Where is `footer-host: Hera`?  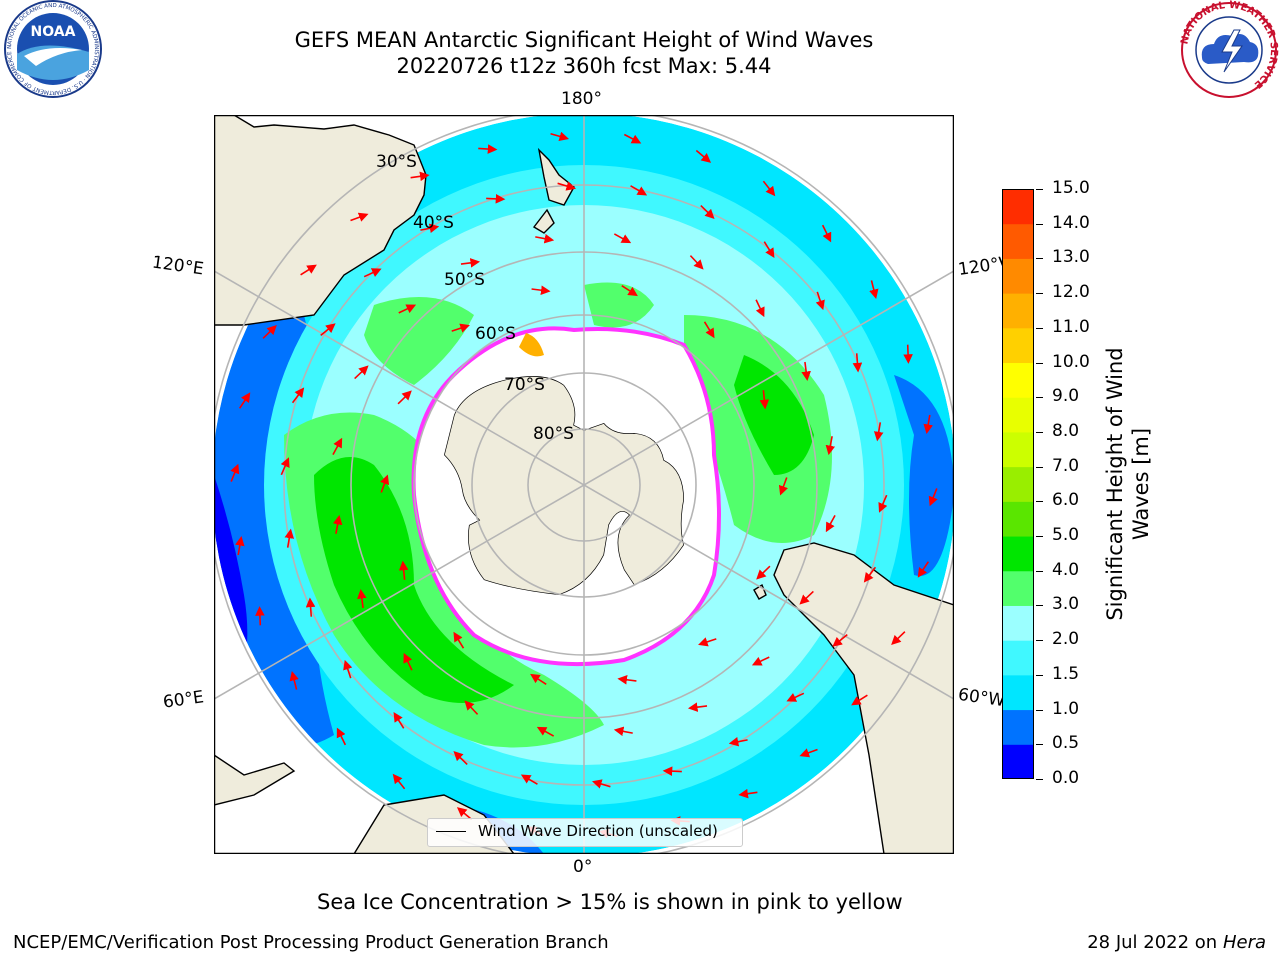 footer-host: Hera is located at coordinates (1244, 942).